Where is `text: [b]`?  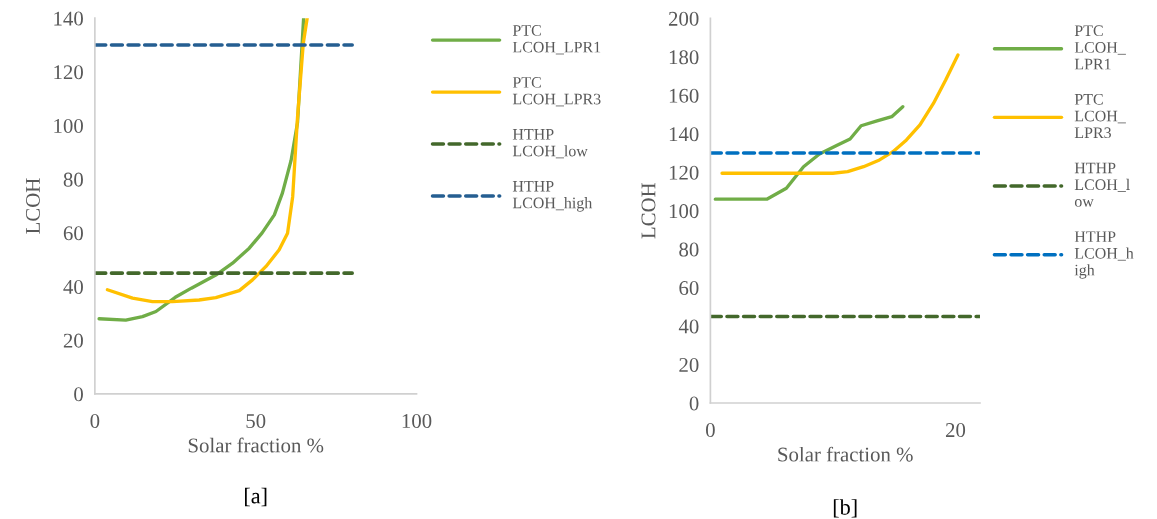
text: [b] is located at coordinates (845, 508).